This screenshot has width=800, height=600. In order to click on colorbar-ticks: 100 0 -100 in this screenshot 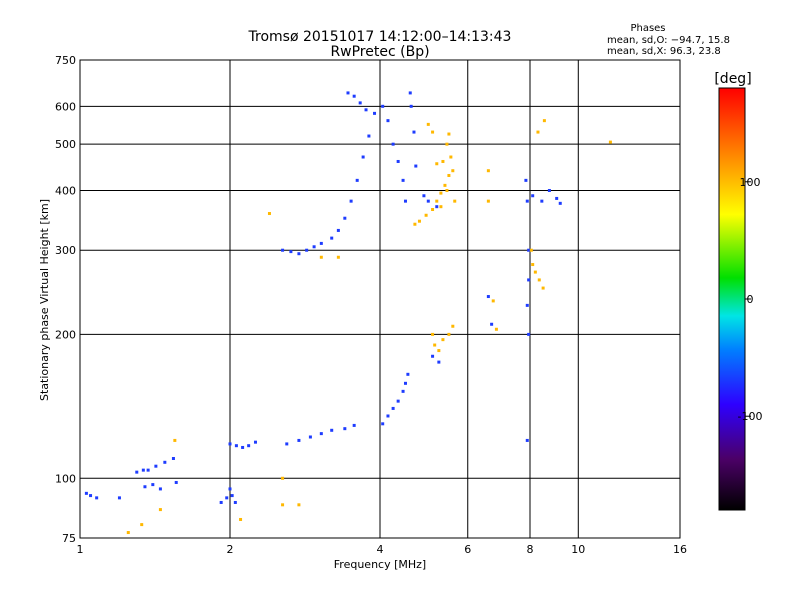, I will do `click(750, 299)`.